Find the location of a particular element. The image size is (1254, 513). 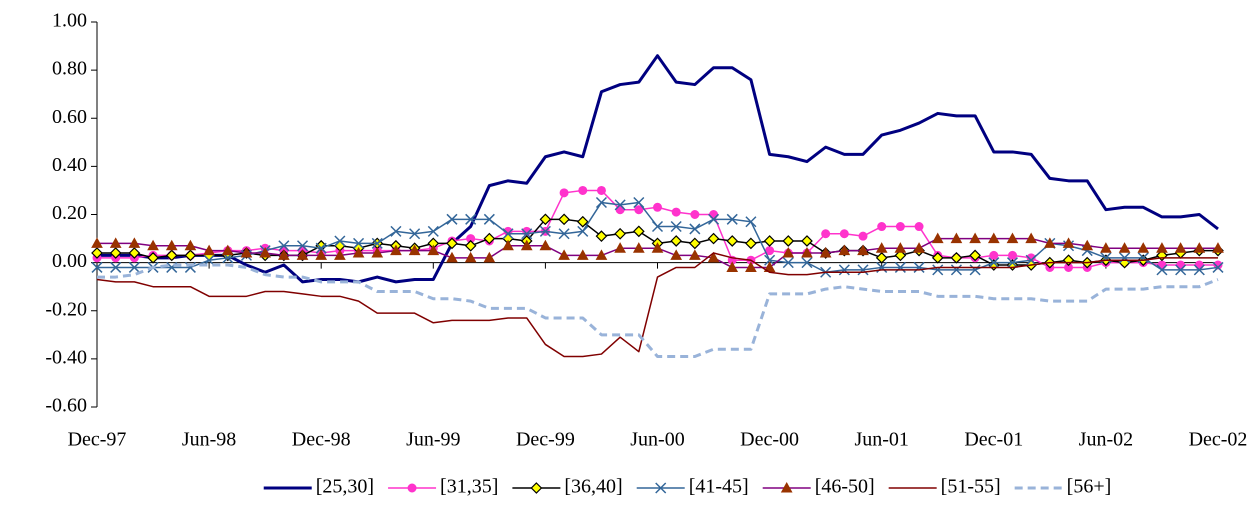

legend-item: [56+] is located at coordinates (1063, 487).